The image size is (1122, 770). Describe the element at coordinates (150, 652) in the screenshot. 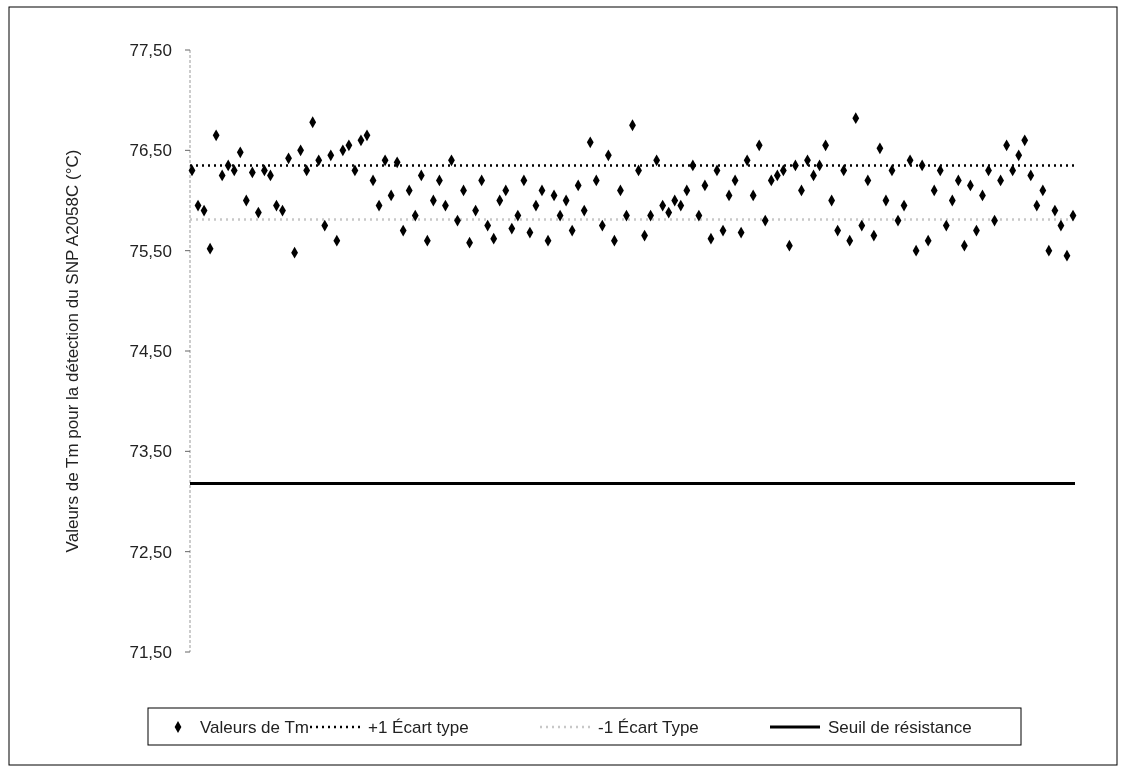

I see `y-tick-label: 71,50` at that location.